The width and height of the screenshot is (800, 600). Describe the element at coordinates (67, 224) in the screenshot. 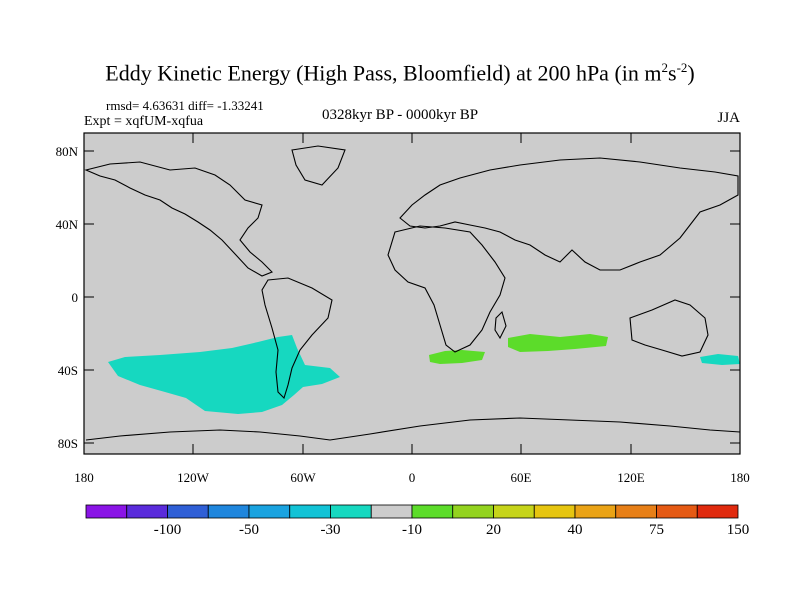

I see `y-tick-label: 40N` at that location.